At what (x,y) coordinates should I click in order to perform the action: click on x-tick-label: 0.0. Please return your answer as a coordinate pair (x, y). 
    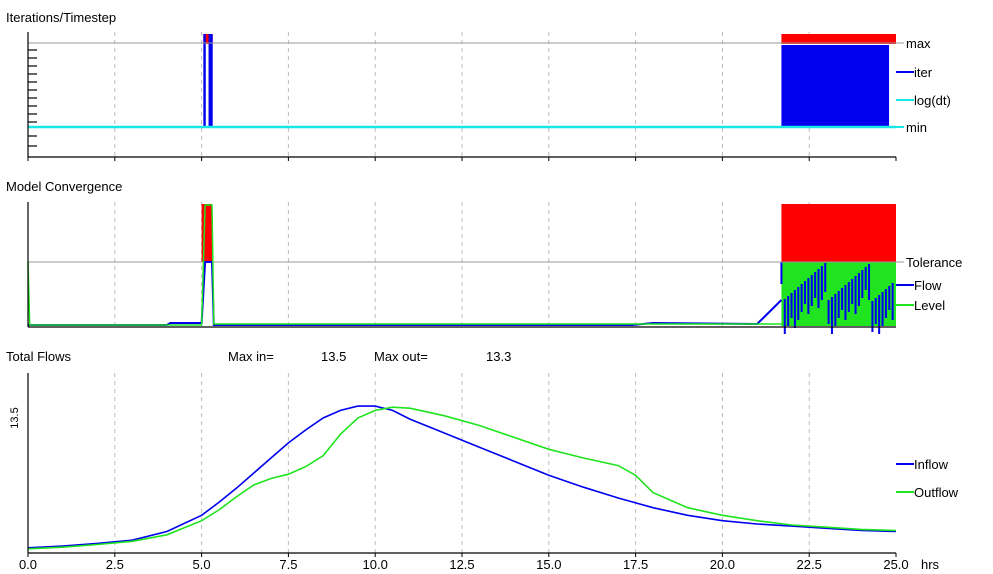
    Looking at the image, I should click on (28, 564).